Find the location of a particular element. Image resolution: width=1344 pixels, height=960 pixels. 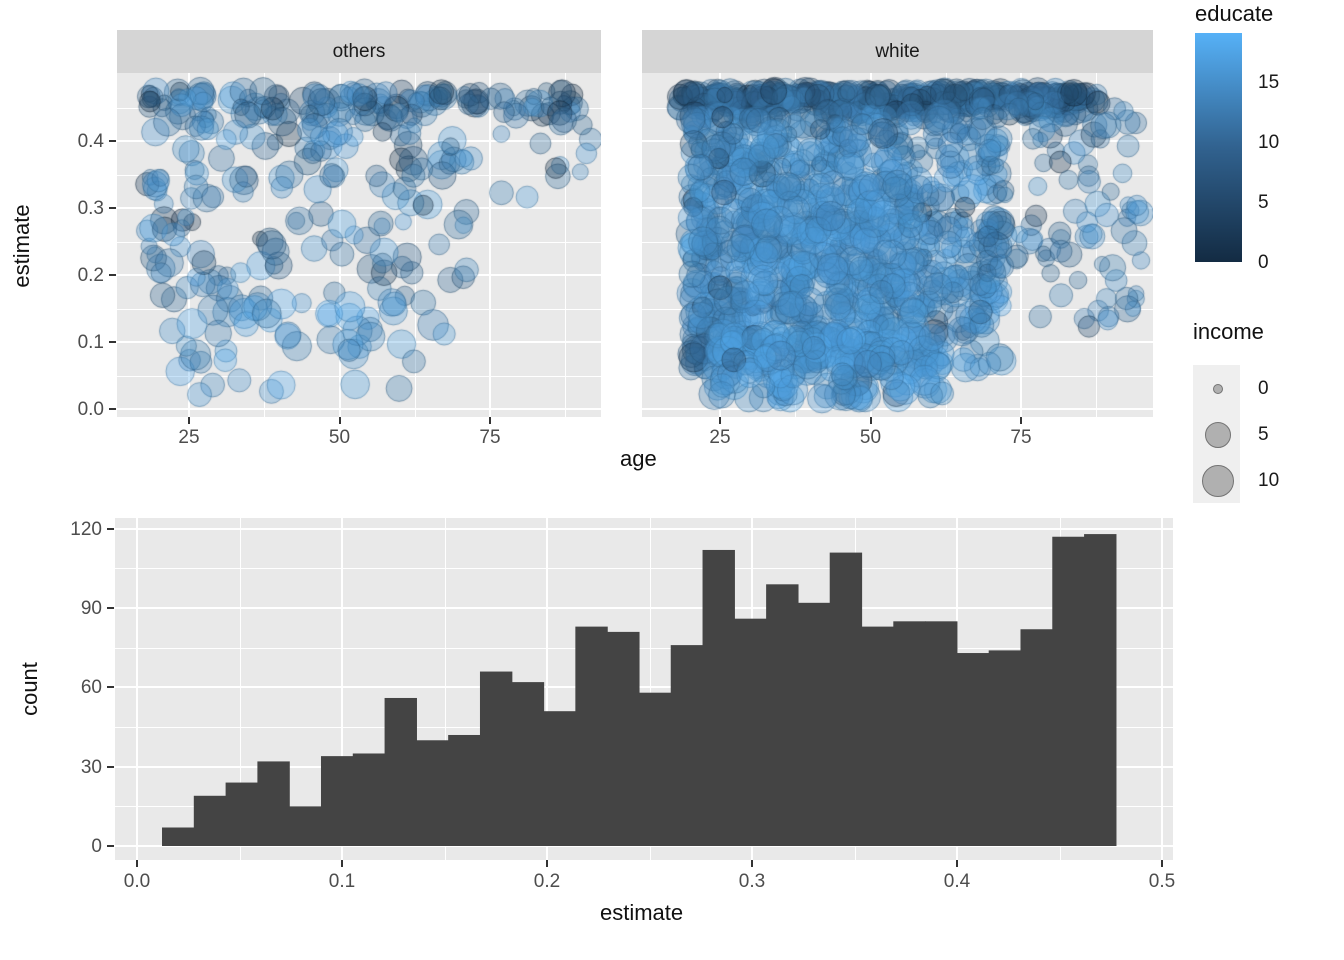

hist-x-tick-label: 0.2 is located at coordinates (547, 881).